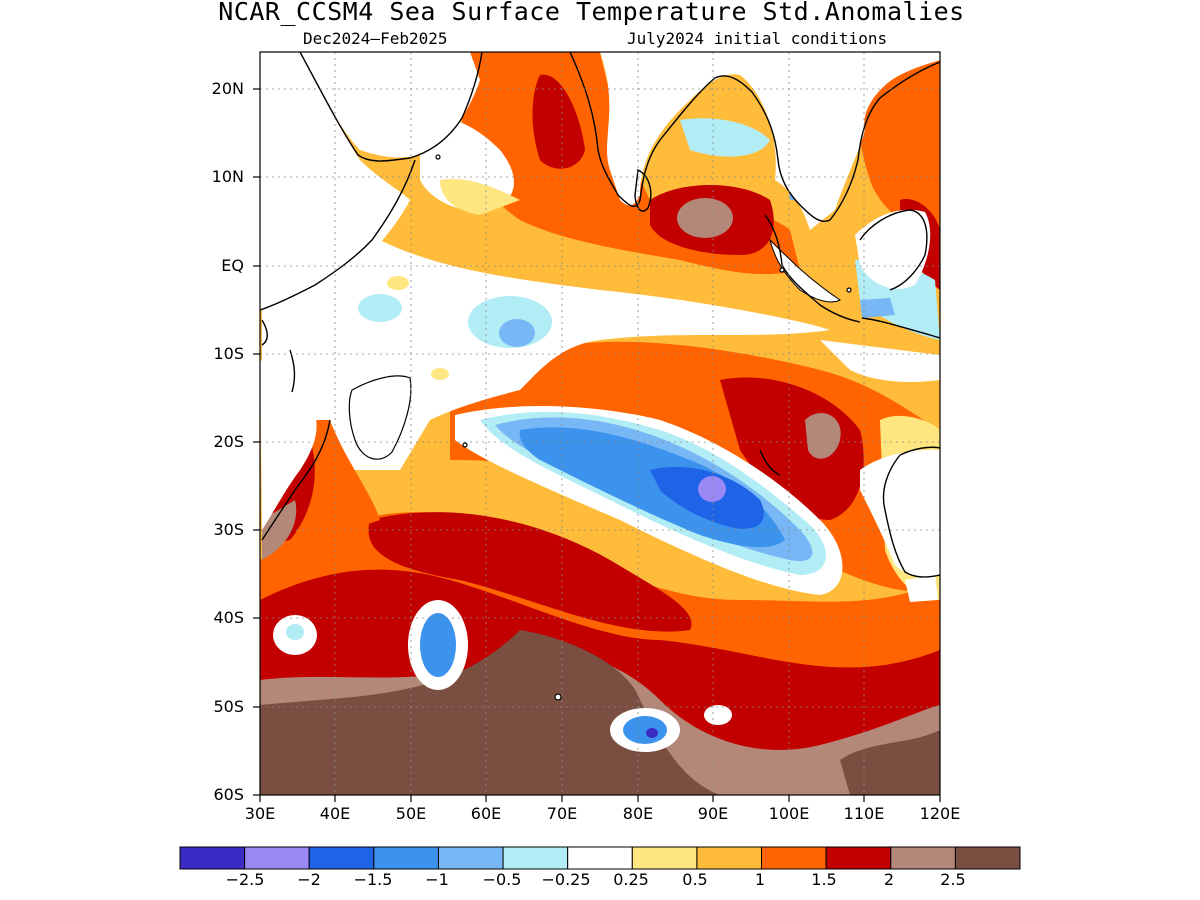 The height and width of the screenshot is (900, 1200). Describe the element at coordinates (228, 441) in the screenshot. I see `lat-label-20s: 20S` at that location.